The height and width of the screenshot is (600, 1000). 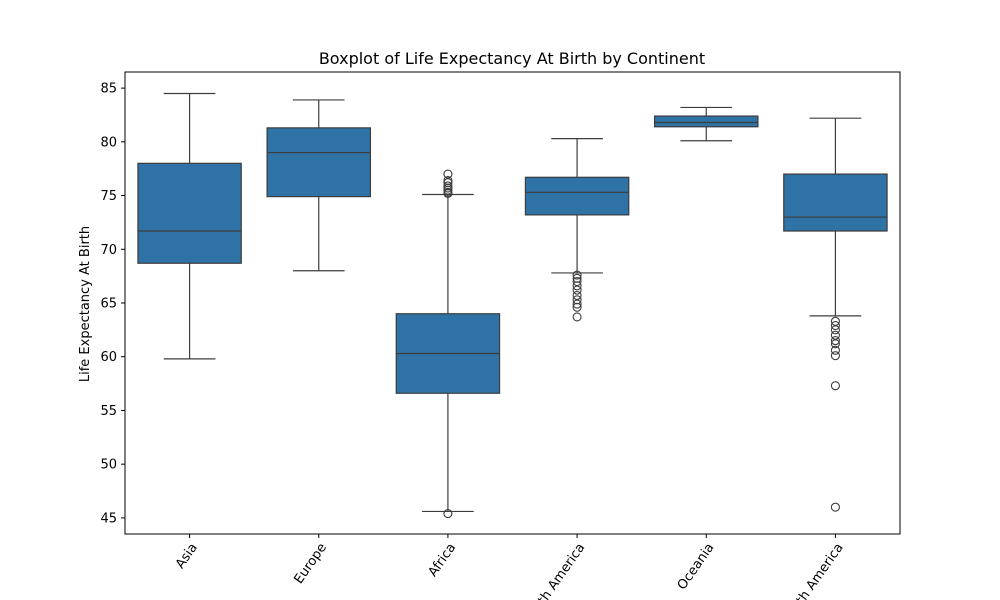 I want to click on y-tick-label: 85, so click(x=108, y=89).